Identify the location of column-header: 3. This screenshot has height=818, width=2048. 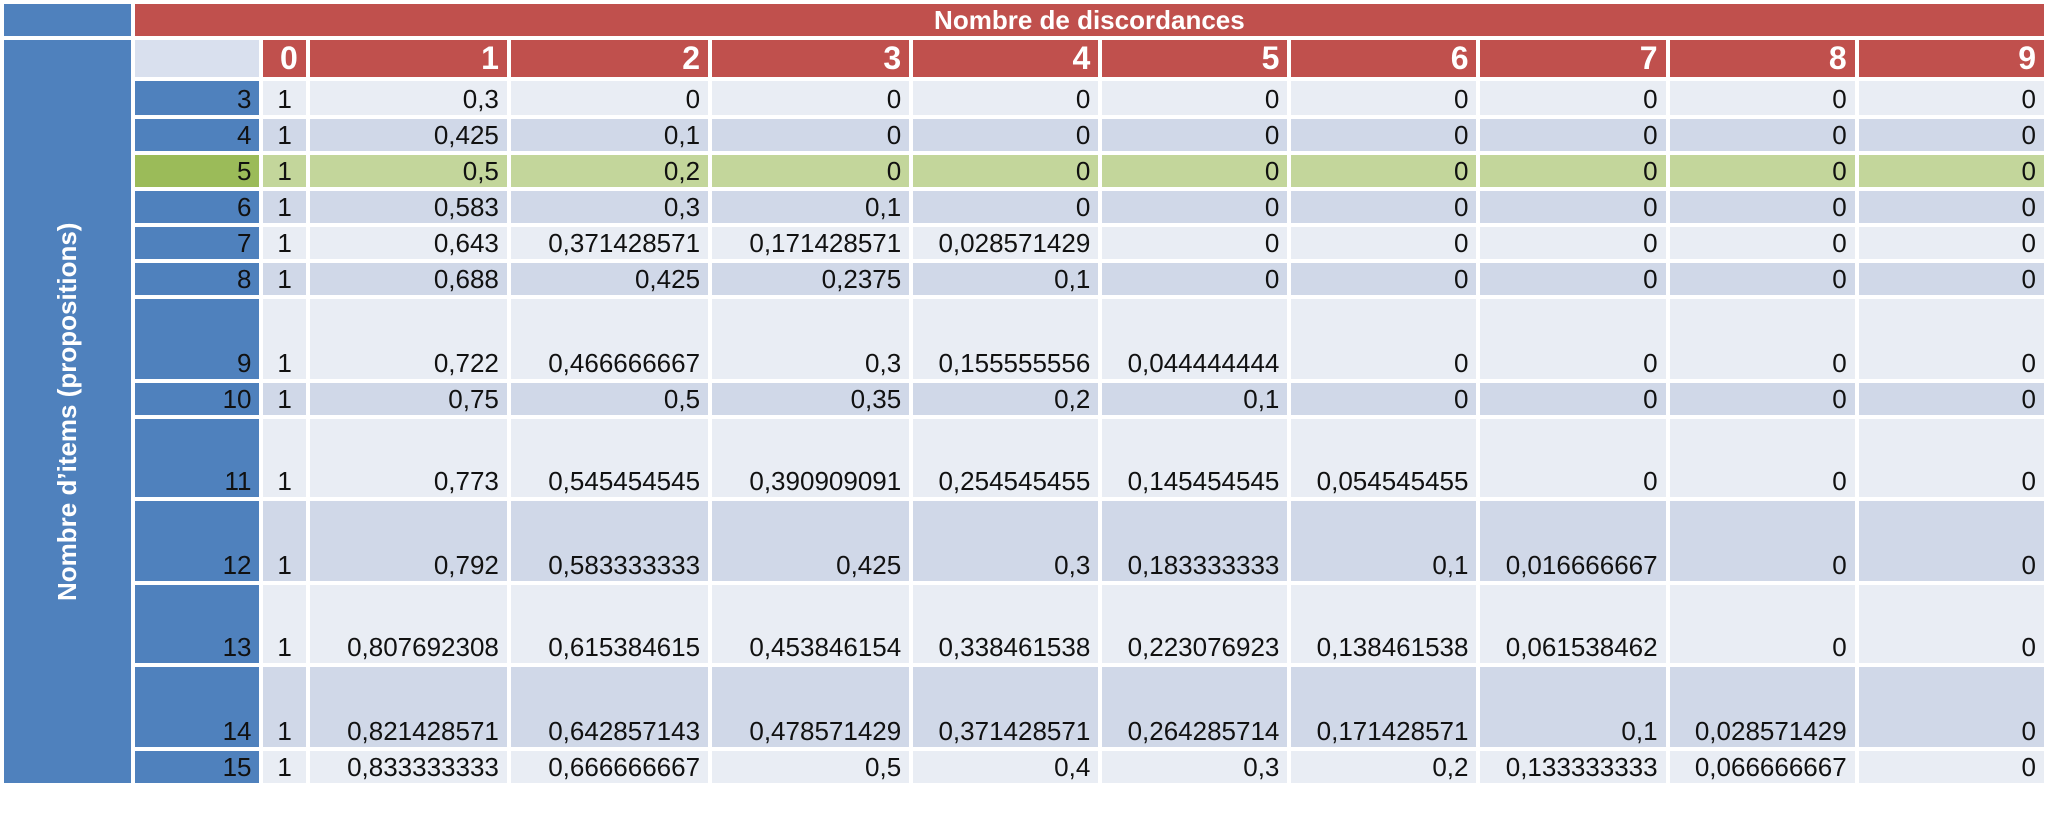
(811, 58).